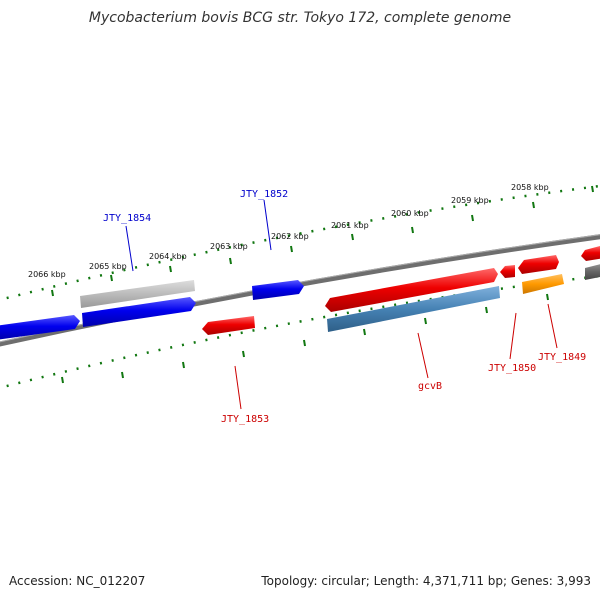  I want to click on tick-label: 2064 kbp, so click(168, 256).